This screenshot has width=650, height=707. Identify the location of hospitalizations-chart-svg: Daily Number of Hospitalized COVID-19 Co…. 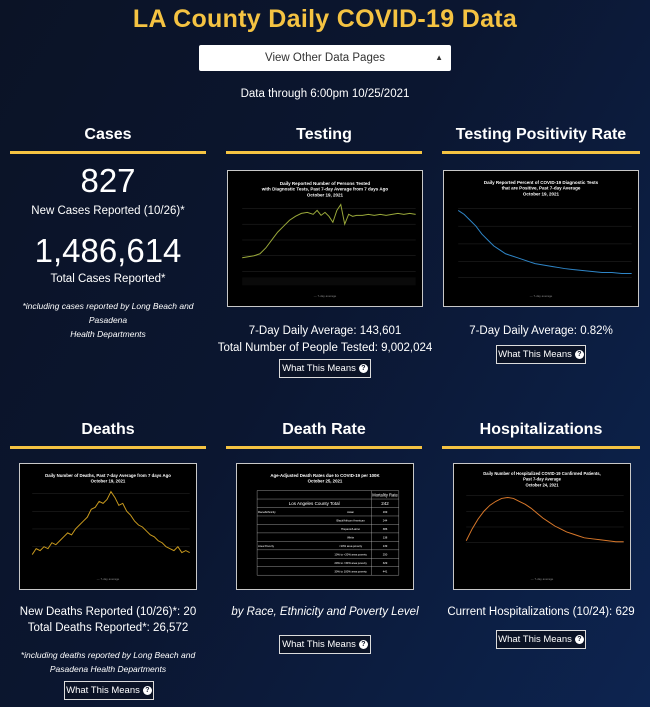
(544, 526).